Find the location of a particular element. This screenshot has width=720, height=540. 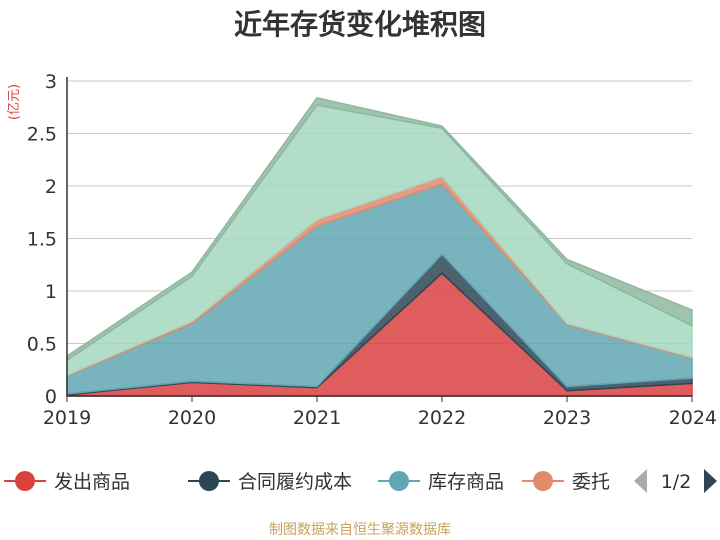

x-tick-label: 2022 is located at coordinates (442, 418).